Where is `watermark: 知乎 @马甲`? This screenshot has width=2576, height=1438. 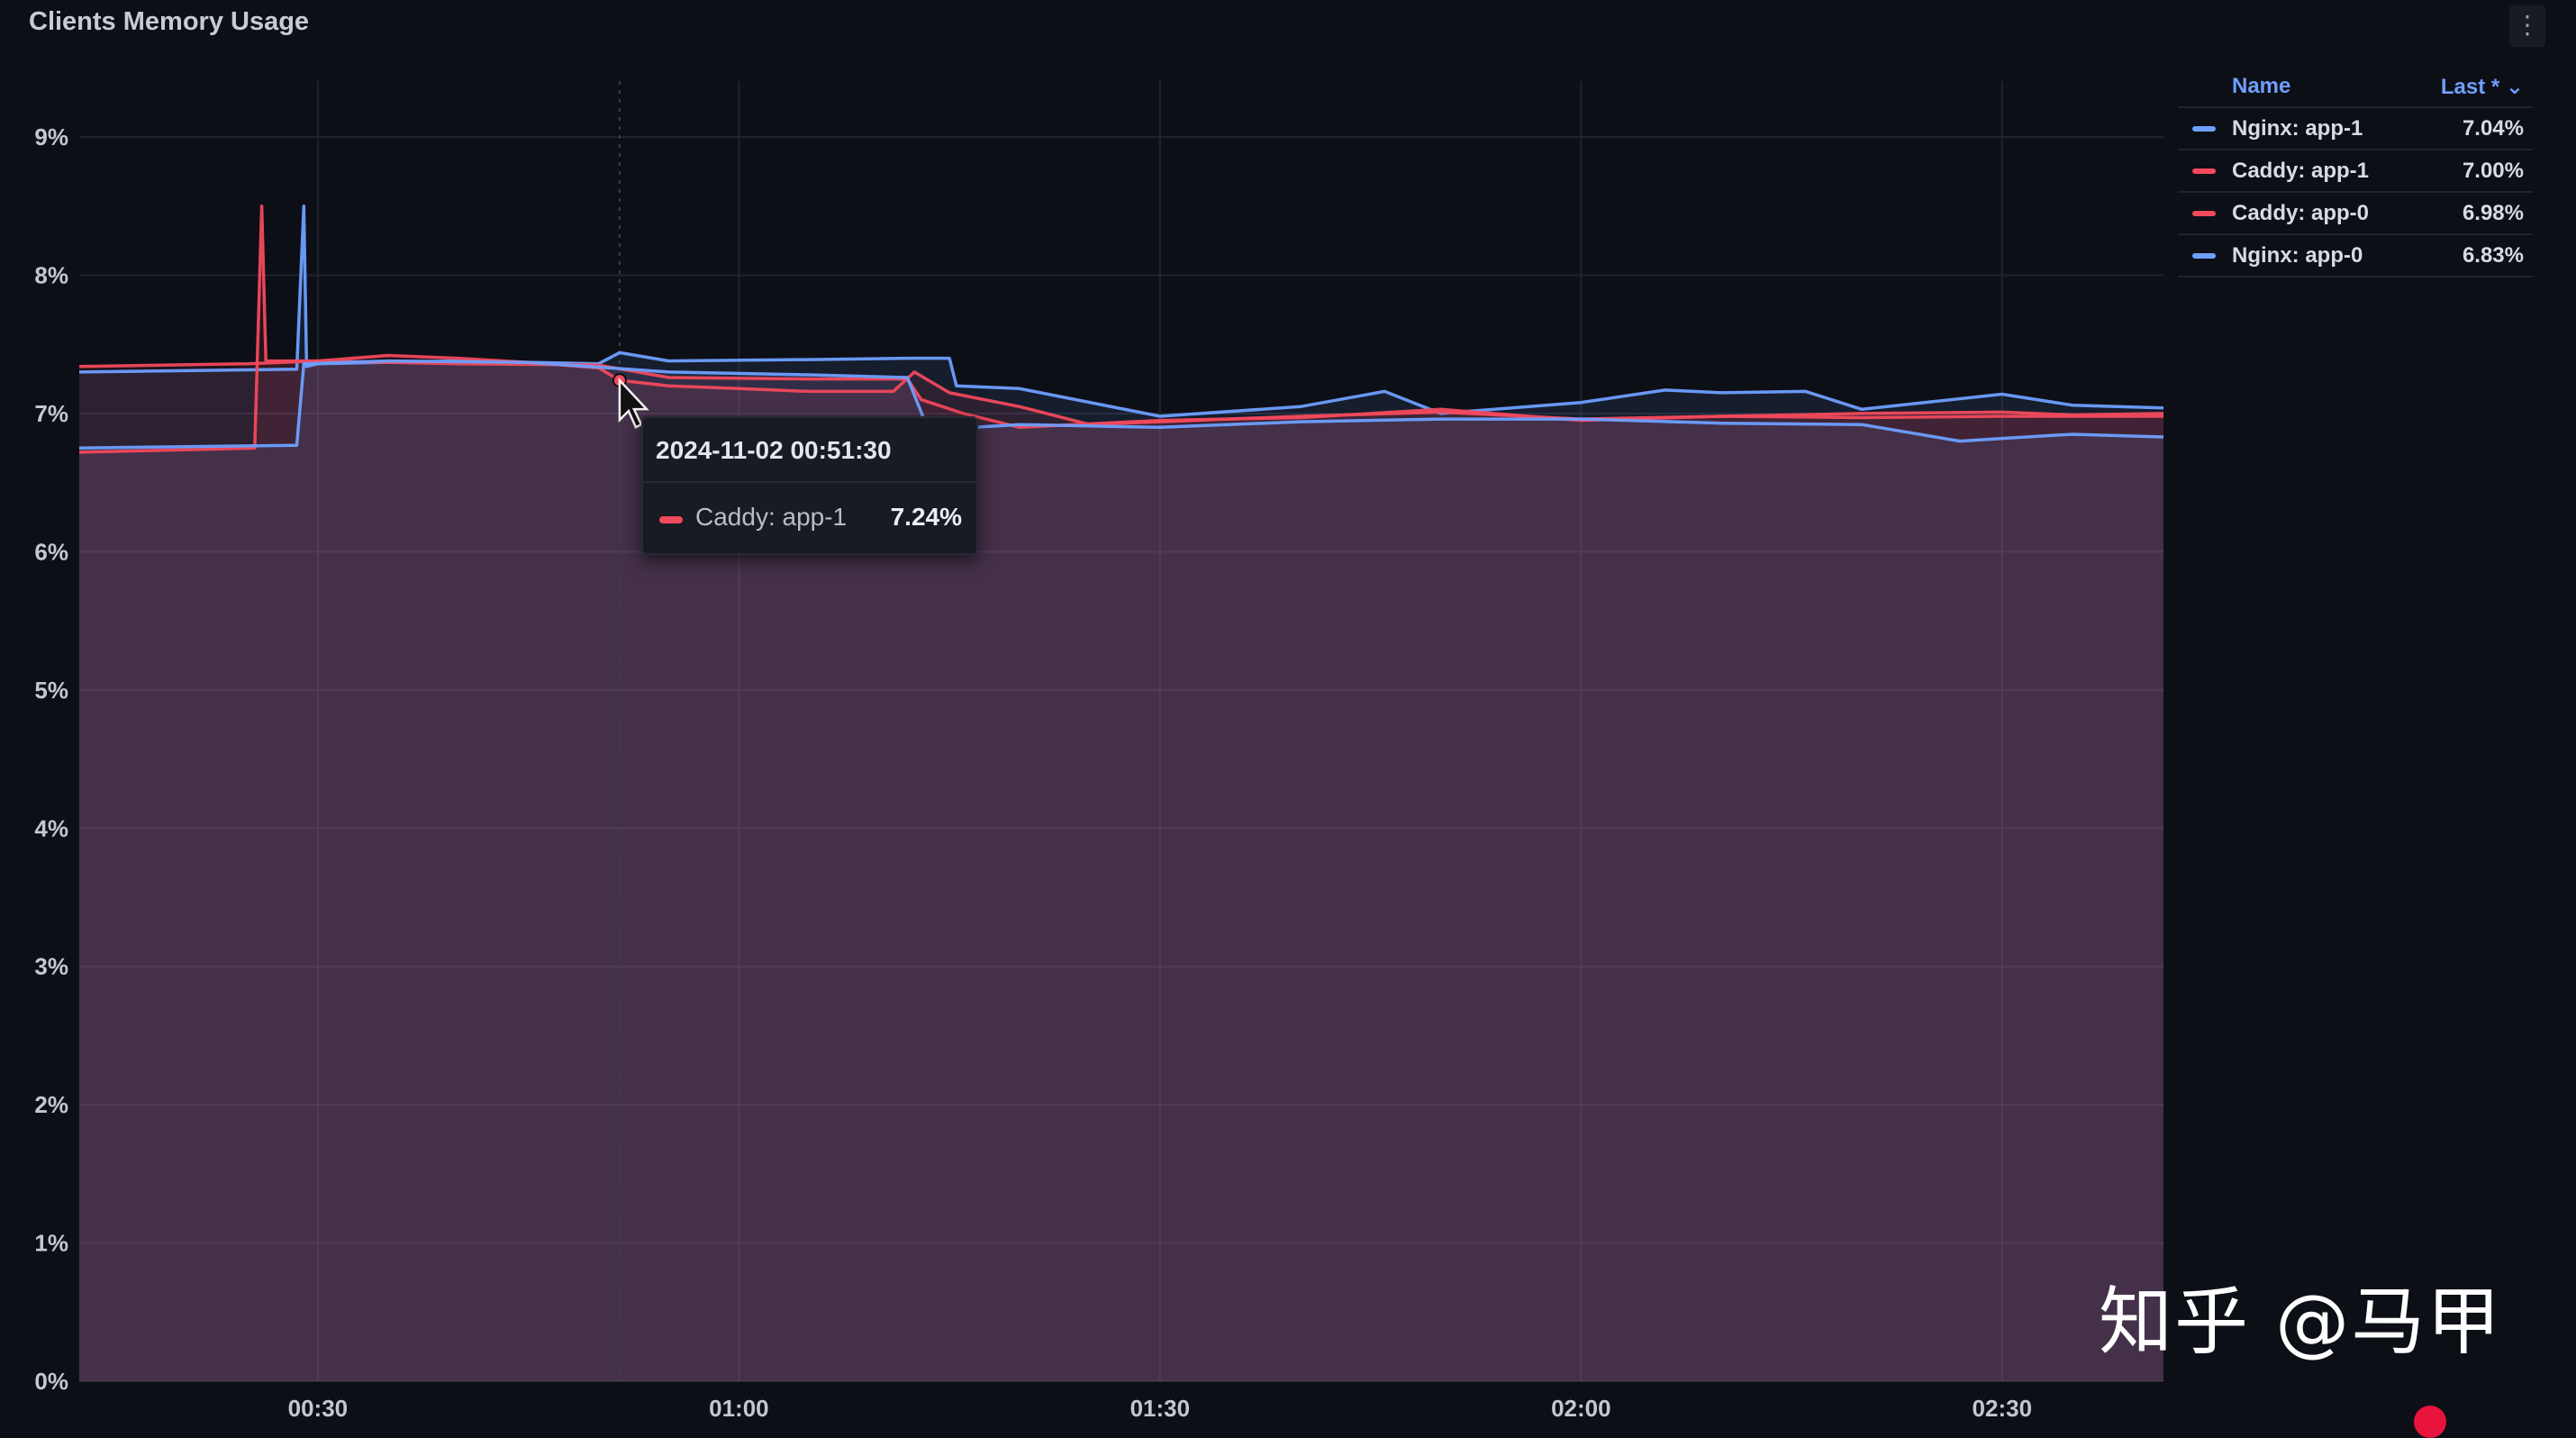 watermark: 知乎 @马甲 is located at coordinates (2301, 1322).